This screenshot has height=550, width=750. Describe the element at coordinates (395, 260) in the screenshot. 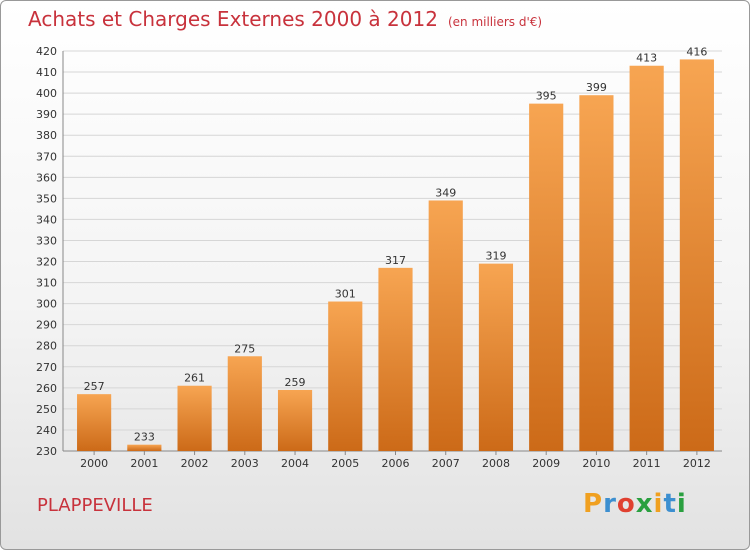

I see `data-label-2006: 317` at that location.